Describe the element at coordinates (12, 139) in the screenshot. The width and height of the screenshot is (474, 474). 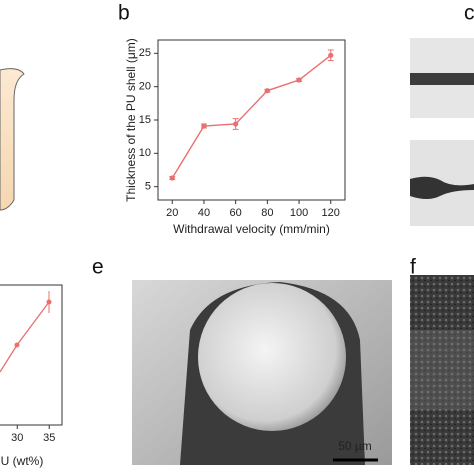
I see `beaker-illustration` at that location.